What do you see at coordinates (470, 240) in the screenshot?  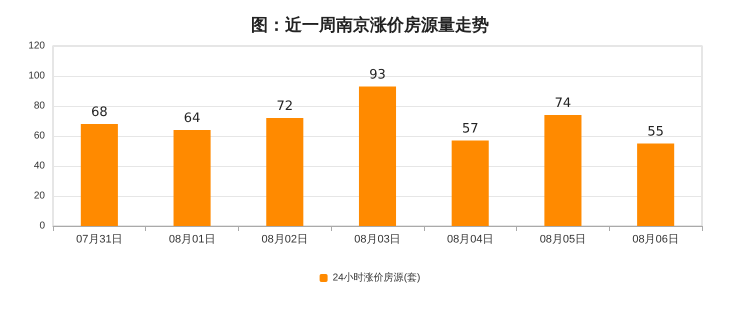 I see `x-tick-label: 08月04日` at bounding box center [470, 240].